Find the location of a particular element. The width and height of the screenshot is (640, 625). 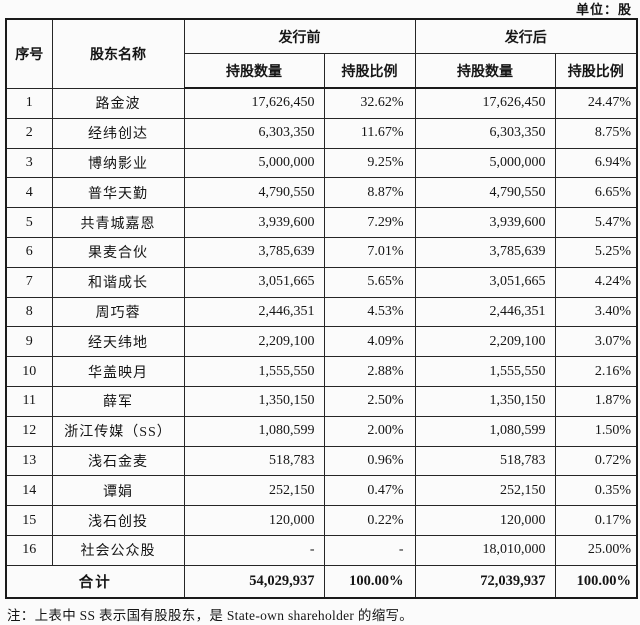

post-shares: 2,209,100 is located at coordinates (485, 342).